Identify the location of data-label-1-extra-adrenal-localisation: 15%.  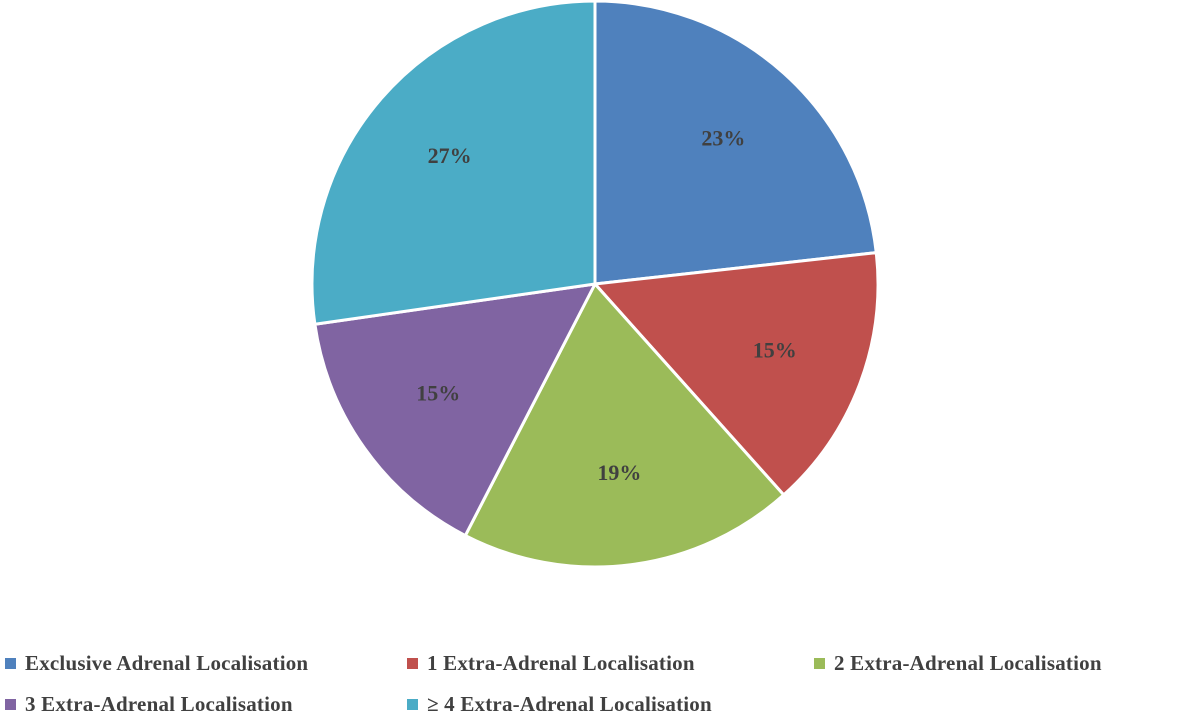
(775, 350).